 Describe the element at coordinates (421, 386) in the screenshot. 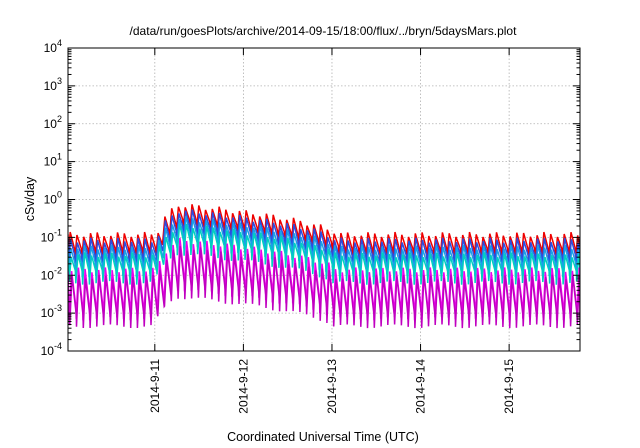

I see `x-tick-label: 2014-9-14` at that location.